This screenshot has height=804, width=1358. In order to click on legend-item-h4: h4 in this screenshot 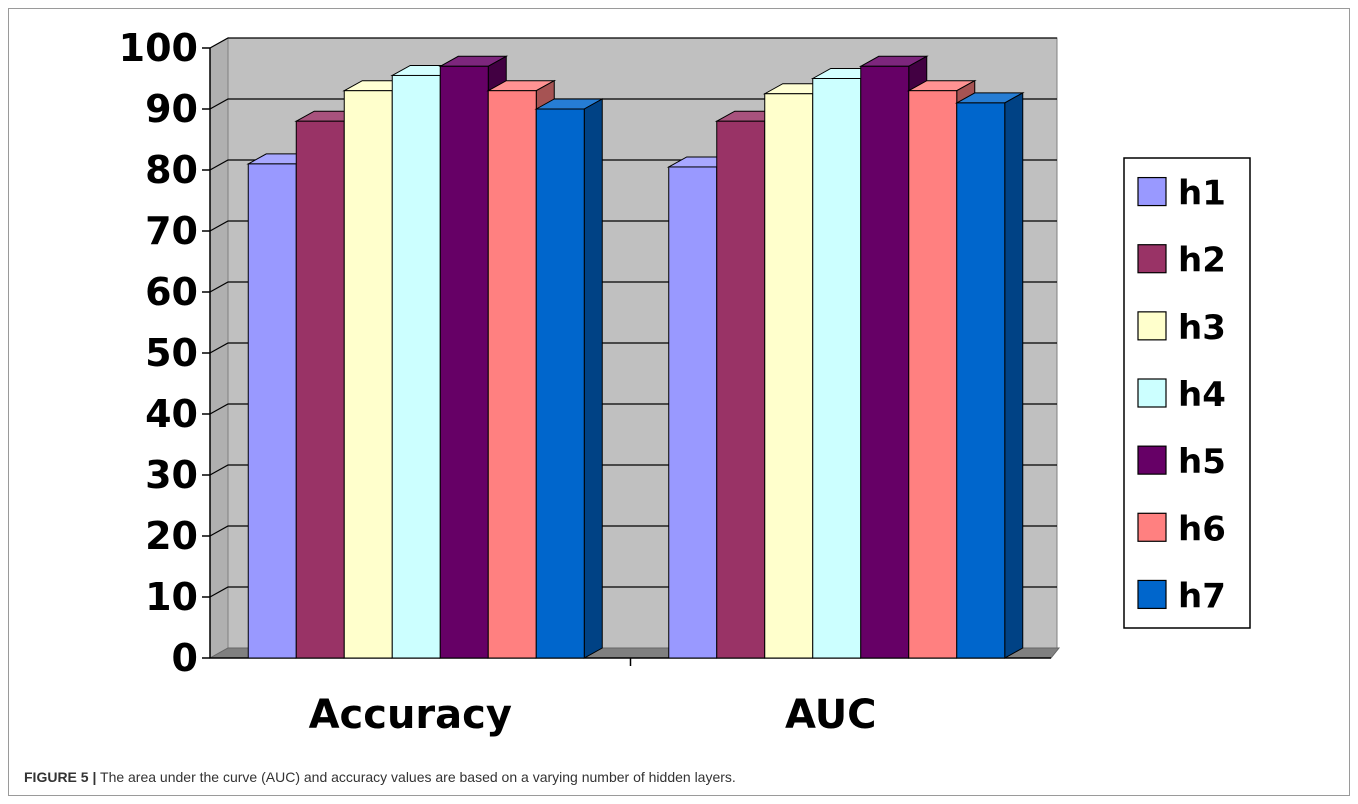, I will do `click(1181, 395)`.